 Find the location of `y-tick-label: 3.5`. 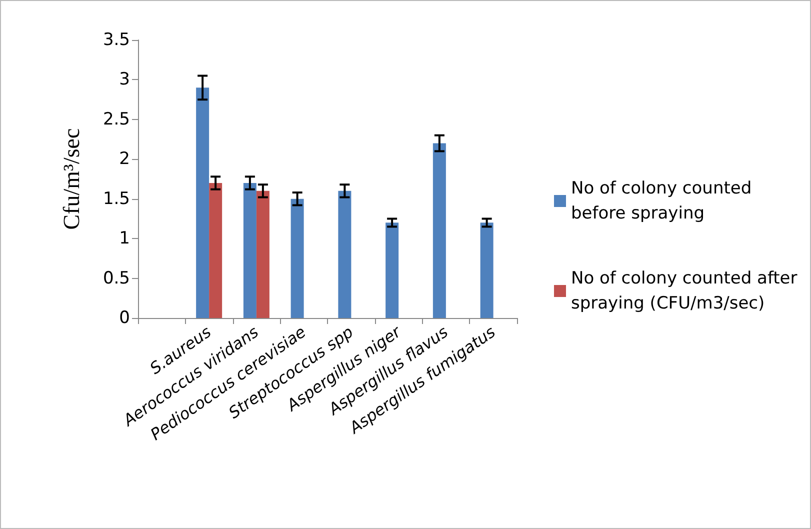

y-tick-label: 3.5 is located at coordinates (116, 40).